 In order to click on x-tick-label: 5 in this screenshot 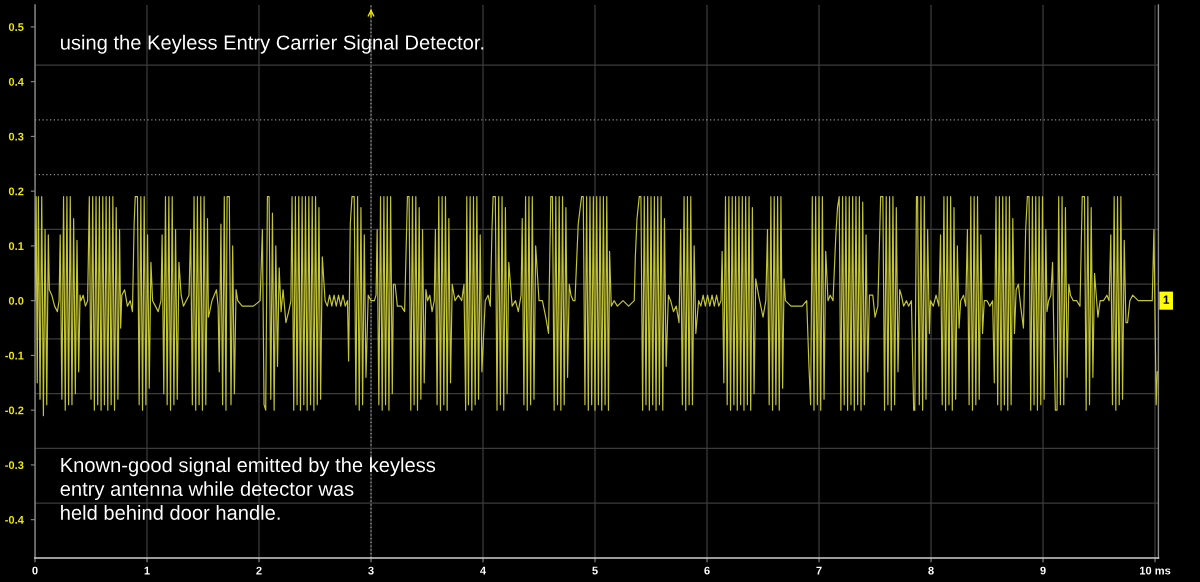, I will do `click(595, 570)`.